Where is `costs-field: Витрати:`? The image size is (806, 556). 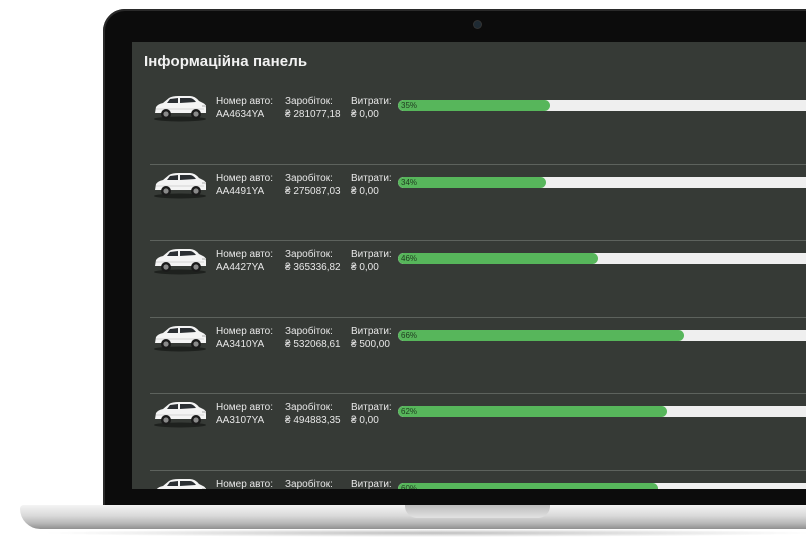 costs-field: Витрати: is located at coordinates (371, 484).